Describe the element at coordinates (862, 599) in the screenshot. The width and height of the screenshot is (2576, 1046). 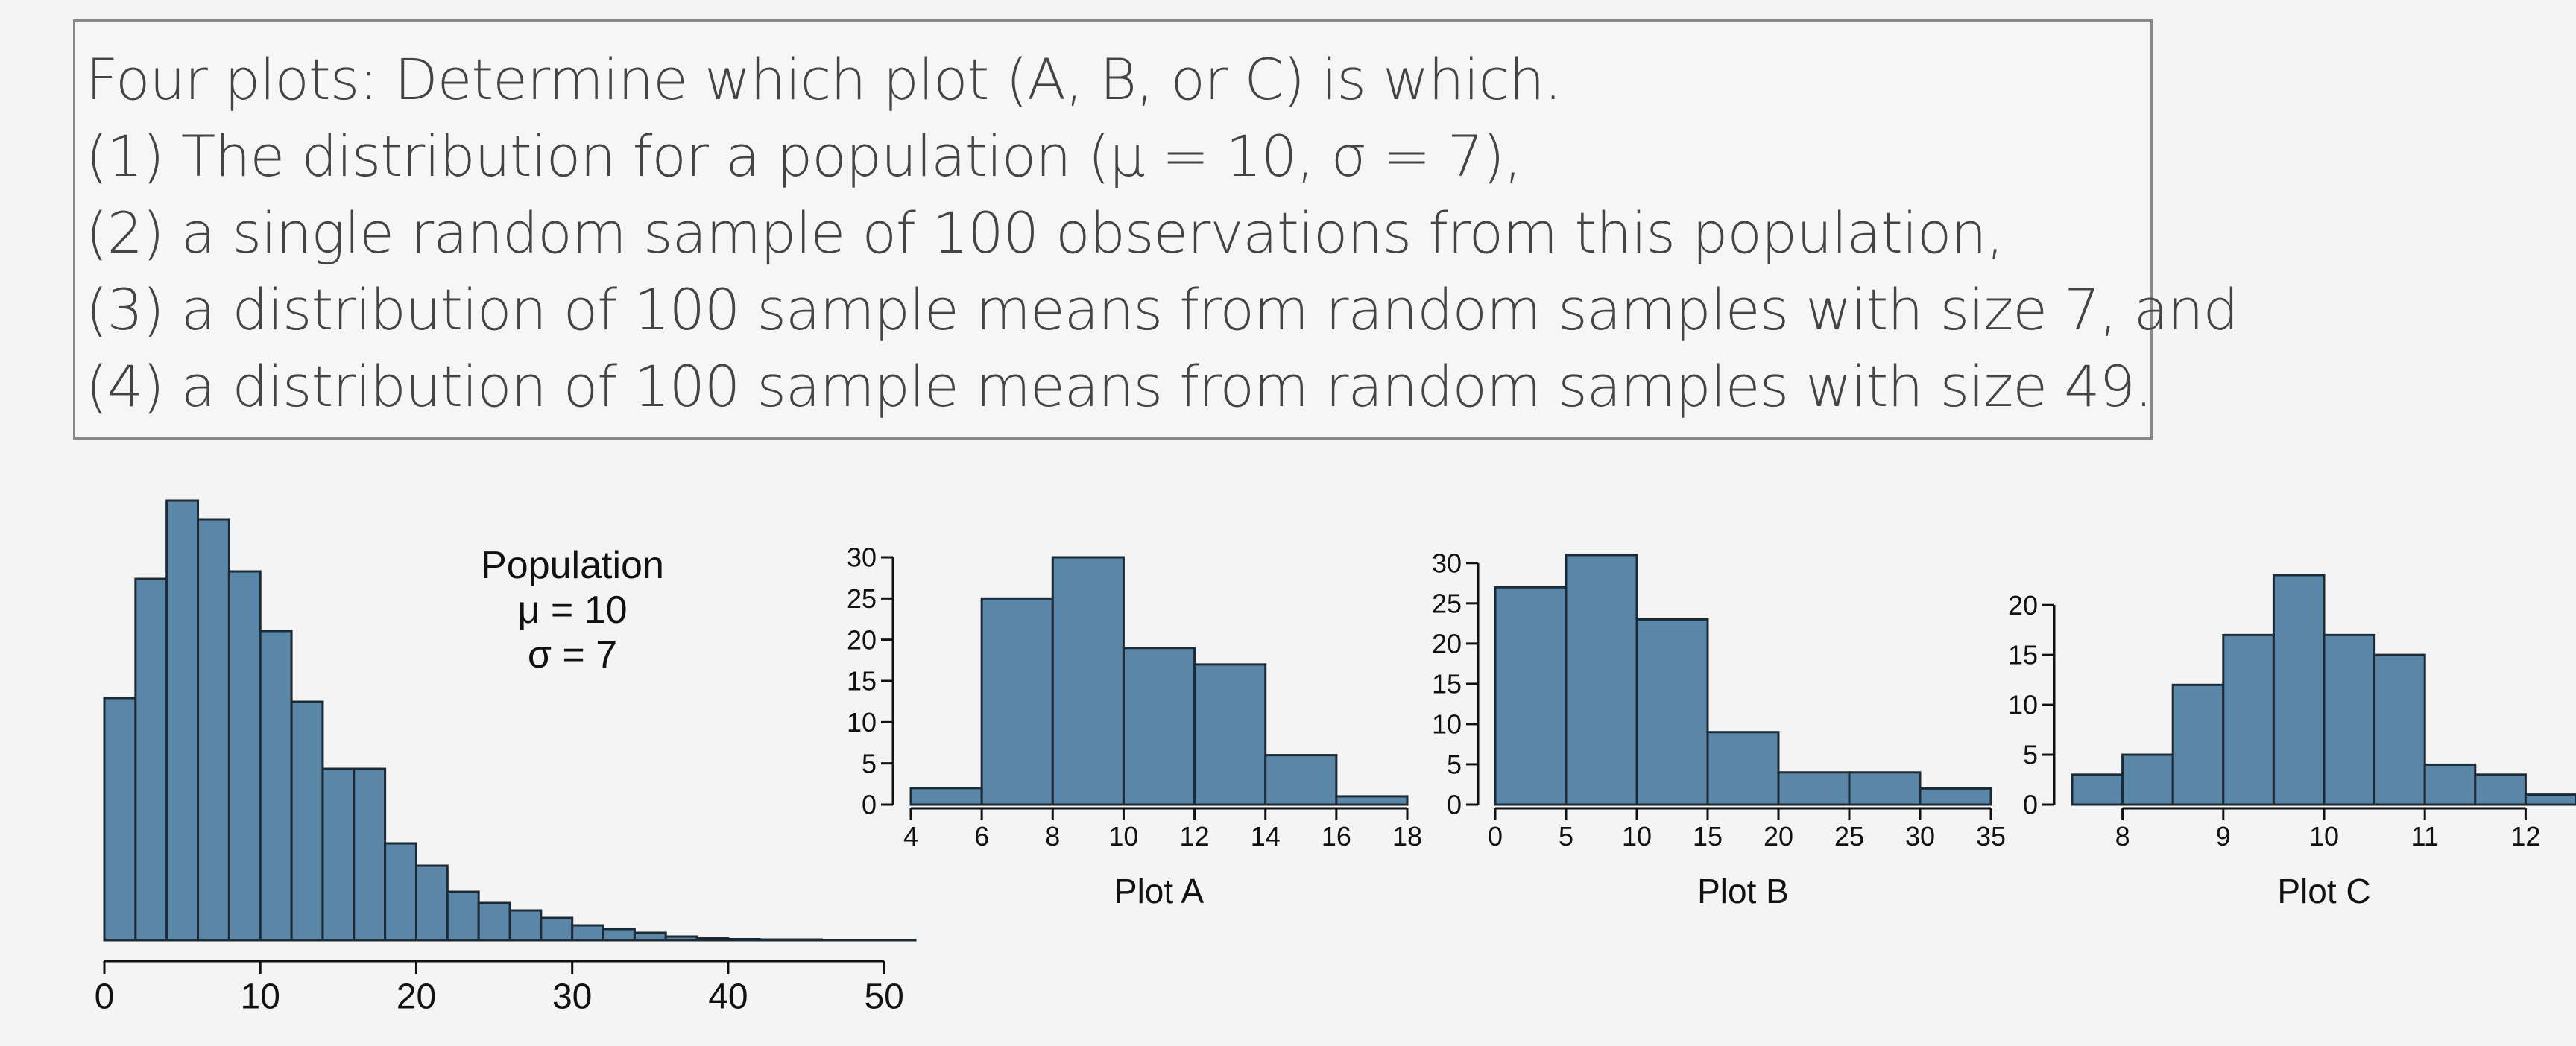
I see `plot-a-y-tick-label: 25` at that location.